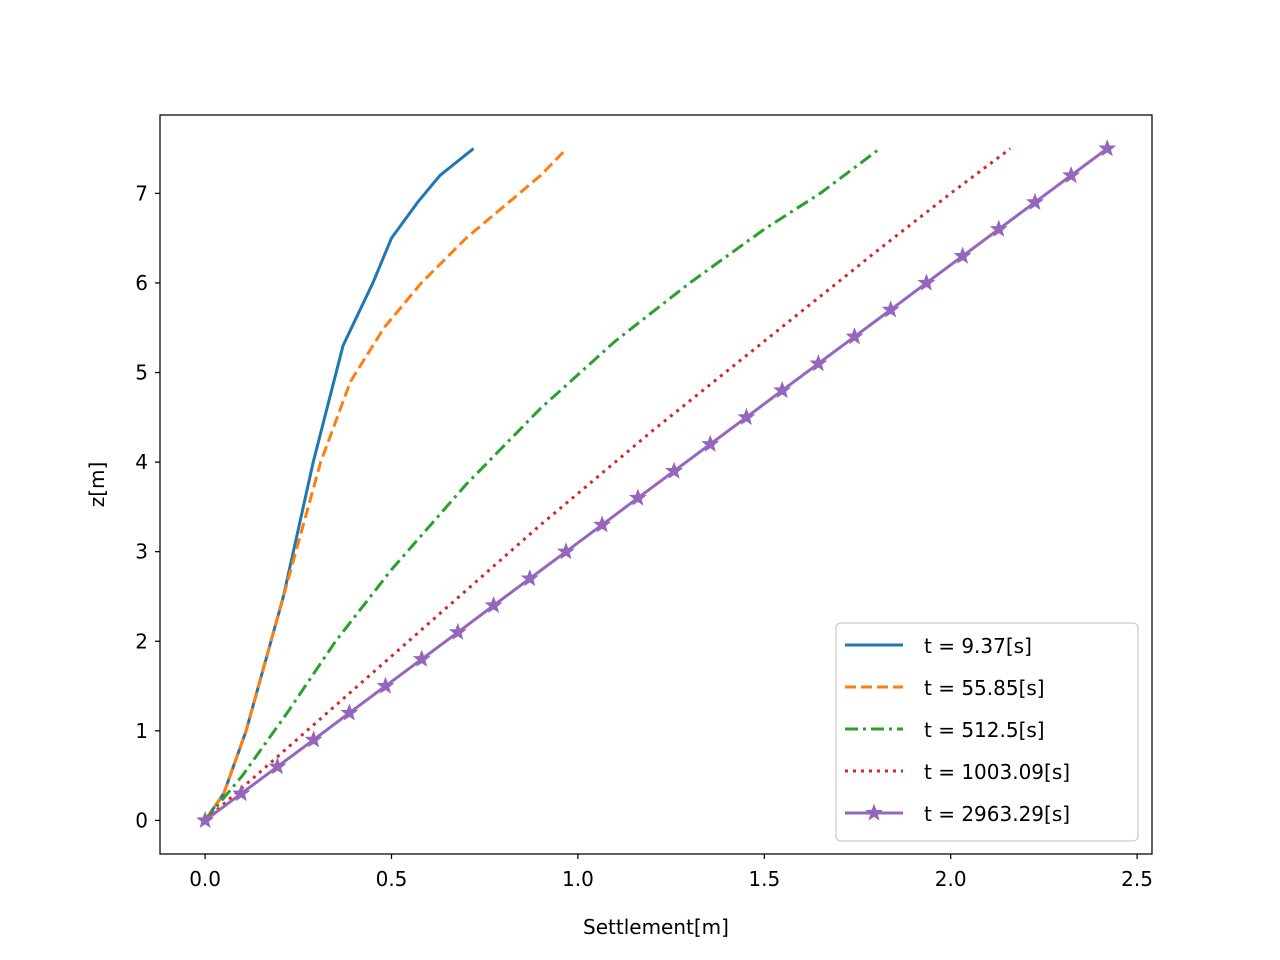 This screenshot has width=1280, height=960. I want to click on legend-label: t = 2963.29[s], so click(997, 814).